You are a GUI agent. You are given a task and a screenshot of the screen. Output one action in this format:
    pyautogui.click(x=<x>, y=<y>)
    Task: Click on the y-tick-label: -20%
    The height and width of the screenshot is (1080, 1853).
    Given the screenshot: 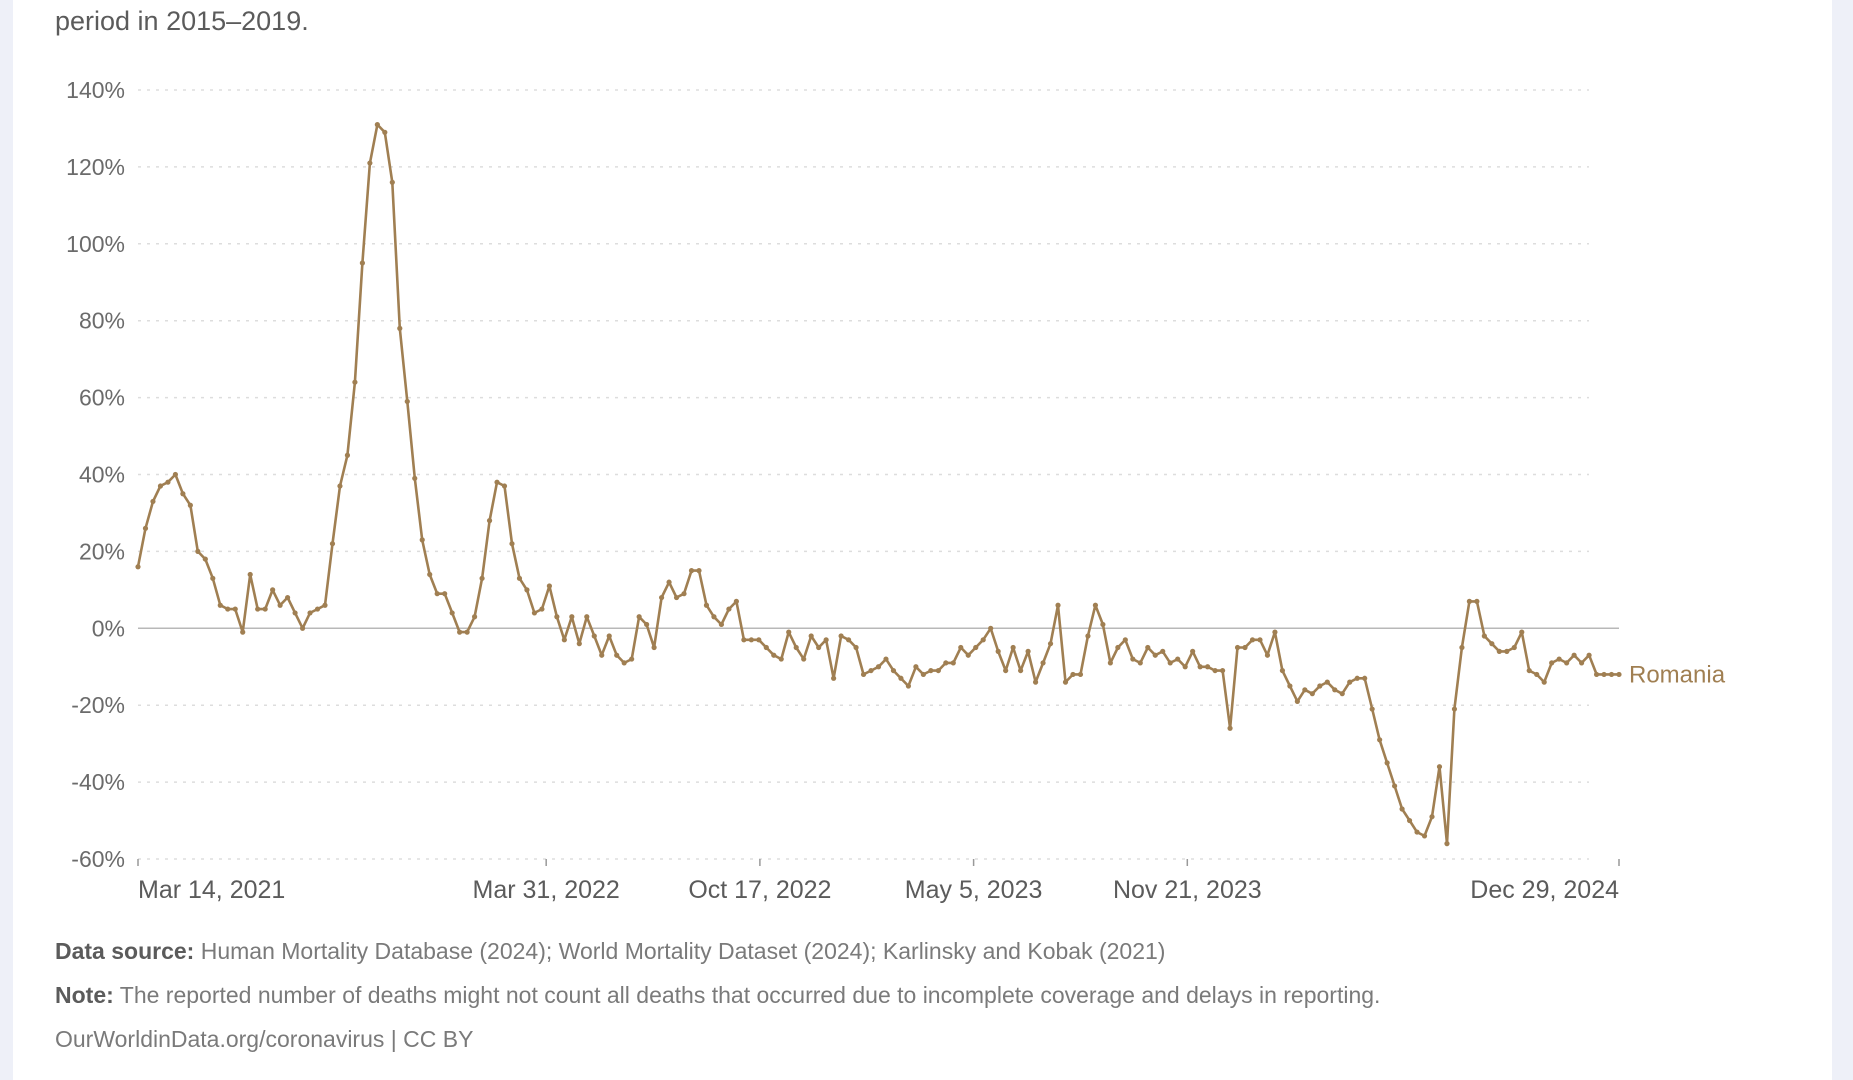 What is the action you would take?
    pyautogui.click(x=98, y=705)
    